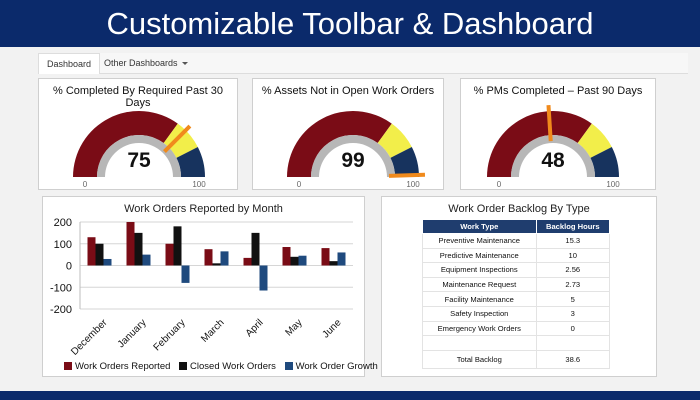 The image size is (700, 400). I want to click on cell-work-type: Predictive Maintenance, so click(479, 255).